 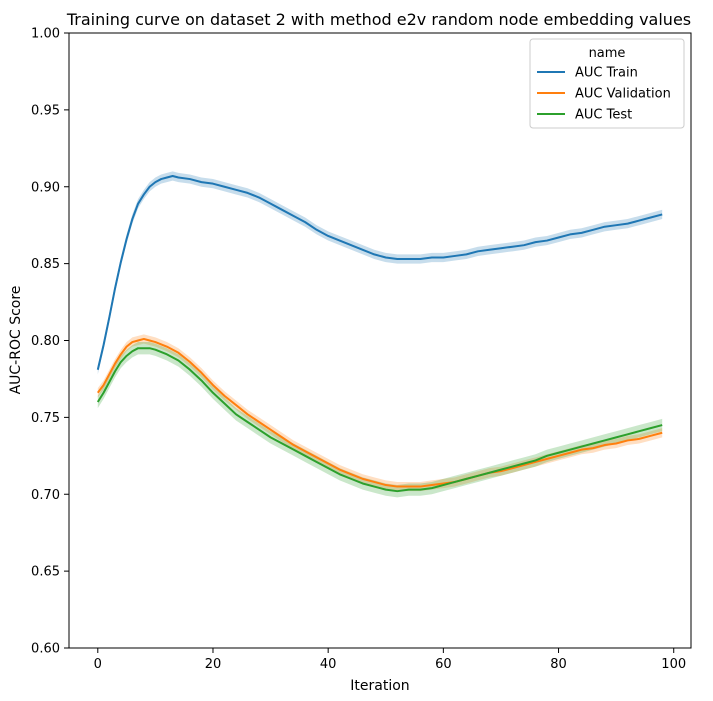 What do you see at coordinates (16, 340) in the screenshot?
I see `y-axis-label: AUC-ROC Score` at bounding box center [16, 340].